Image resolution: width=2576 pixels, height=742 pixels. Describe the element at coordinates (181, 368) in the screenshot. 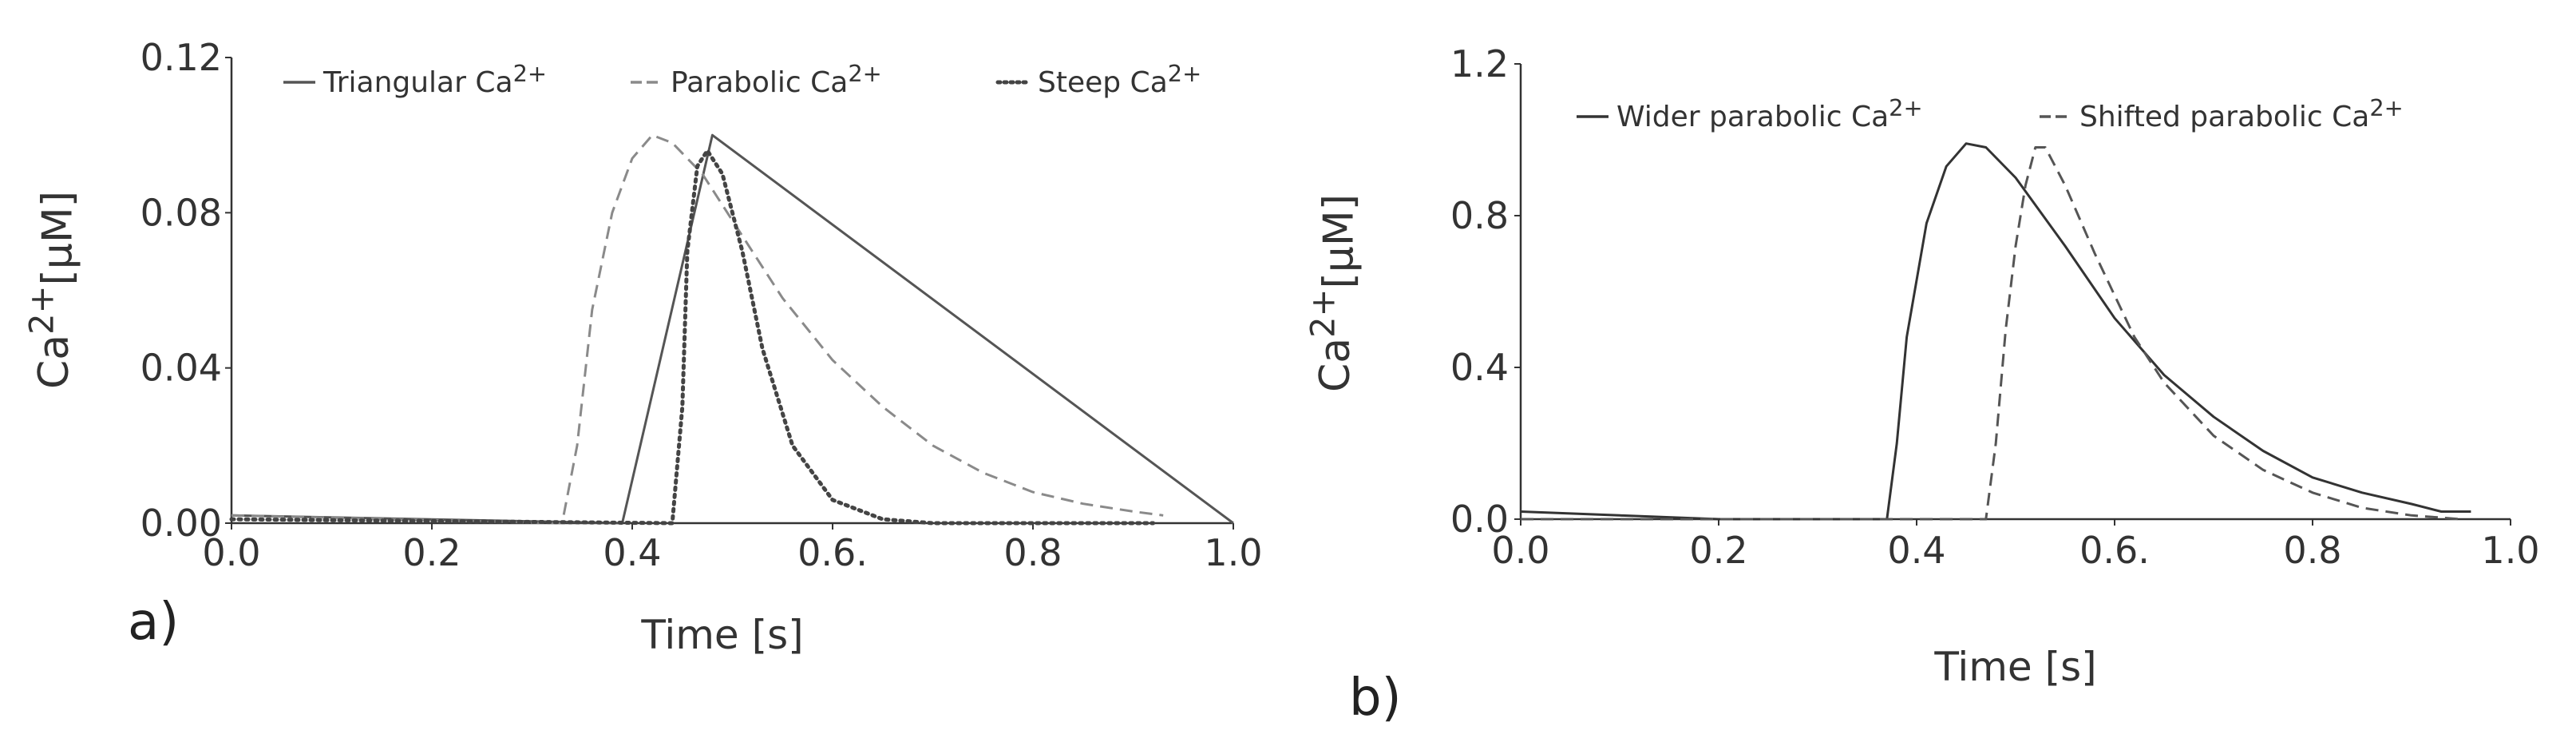

I see `y-tick-label: 0.04` at that location.